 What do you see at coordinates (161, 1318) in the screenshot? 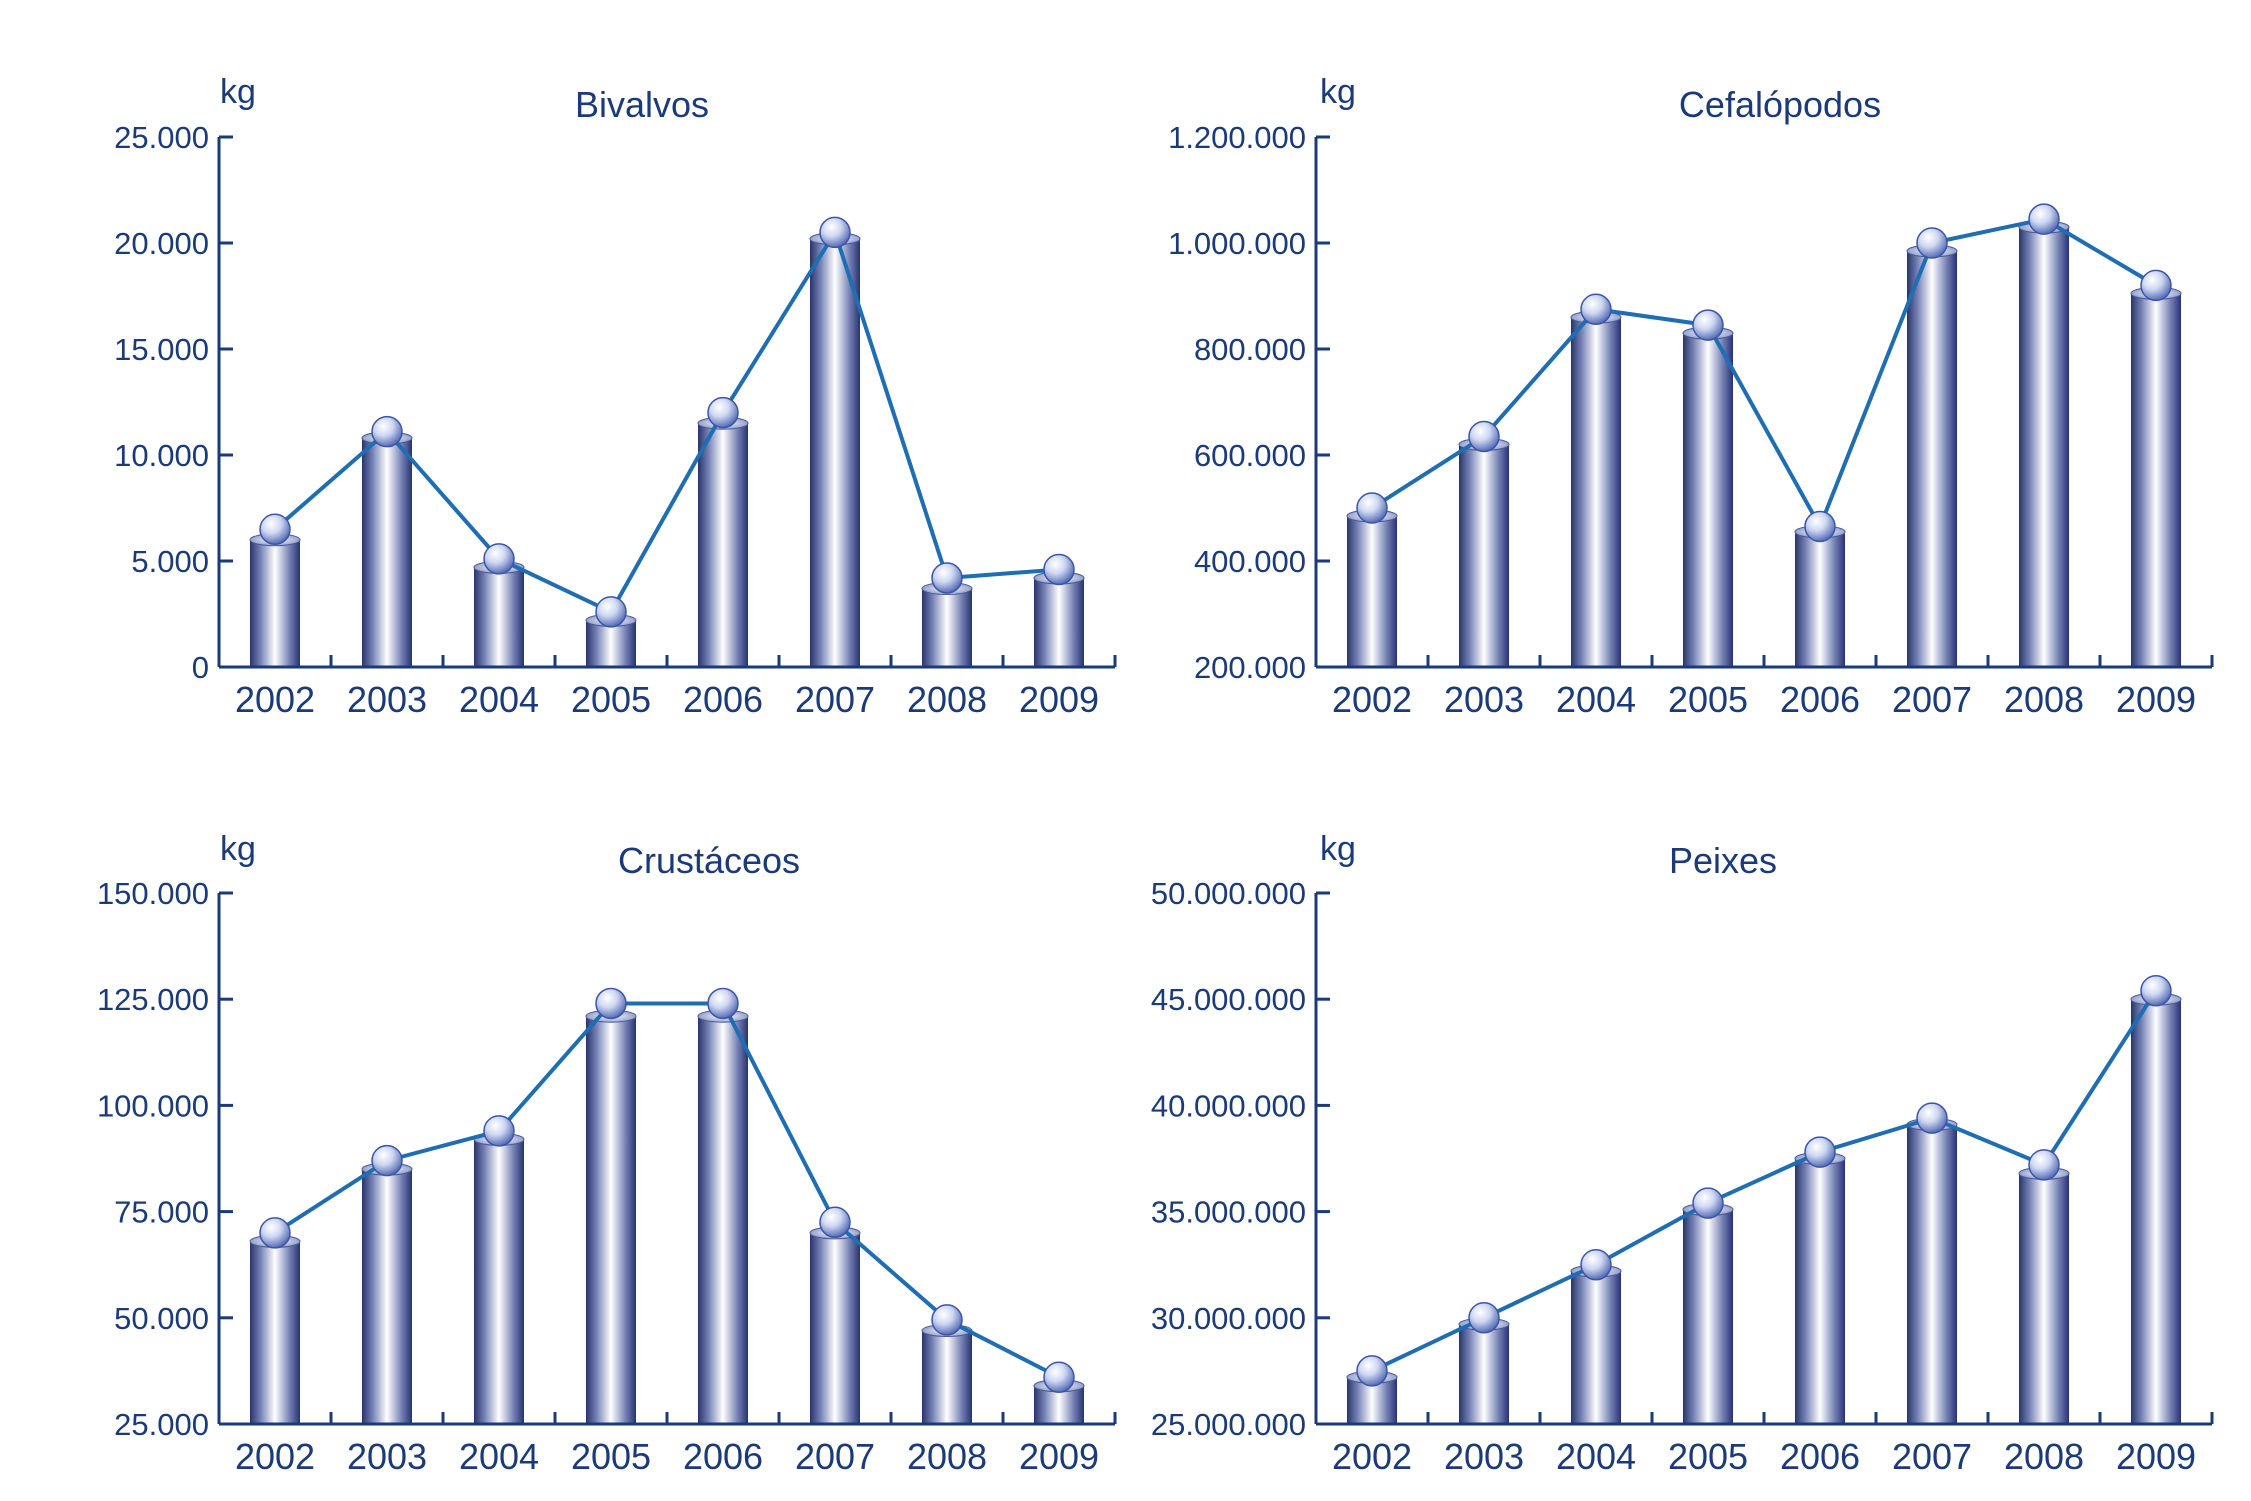
I see `y-tick-label: 50.000` at bounding box center [161, 1318].